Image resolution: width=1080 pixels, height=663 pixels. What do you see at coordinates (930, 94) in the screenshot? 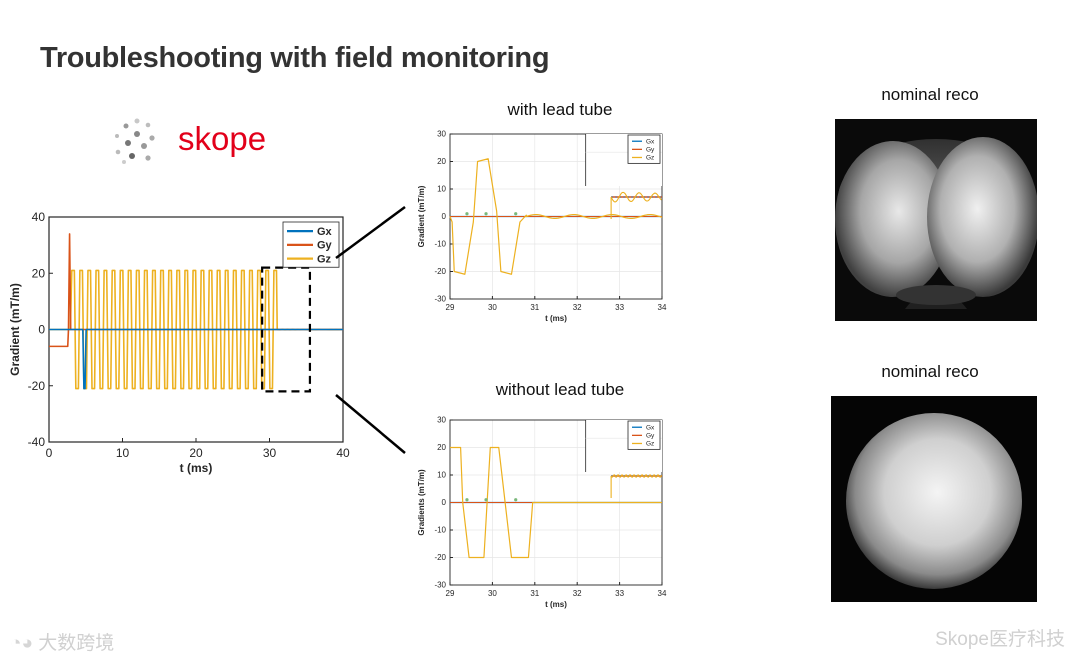
I see `caption-reco-top: nominal reco` at bounding box center [930, 94].